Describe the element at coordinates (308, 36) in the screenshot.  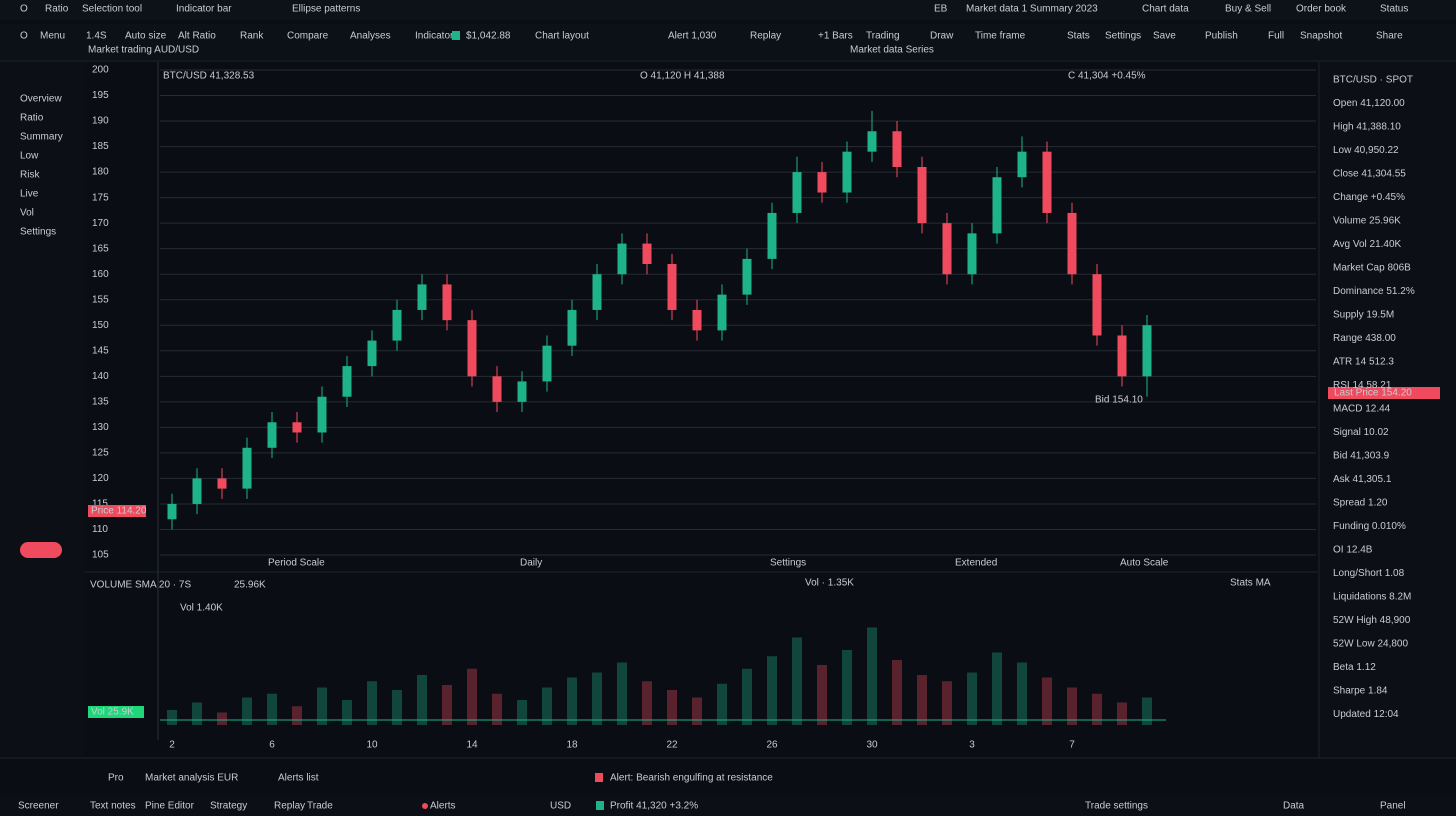
I see `toolbar-button: Compare` at that location.